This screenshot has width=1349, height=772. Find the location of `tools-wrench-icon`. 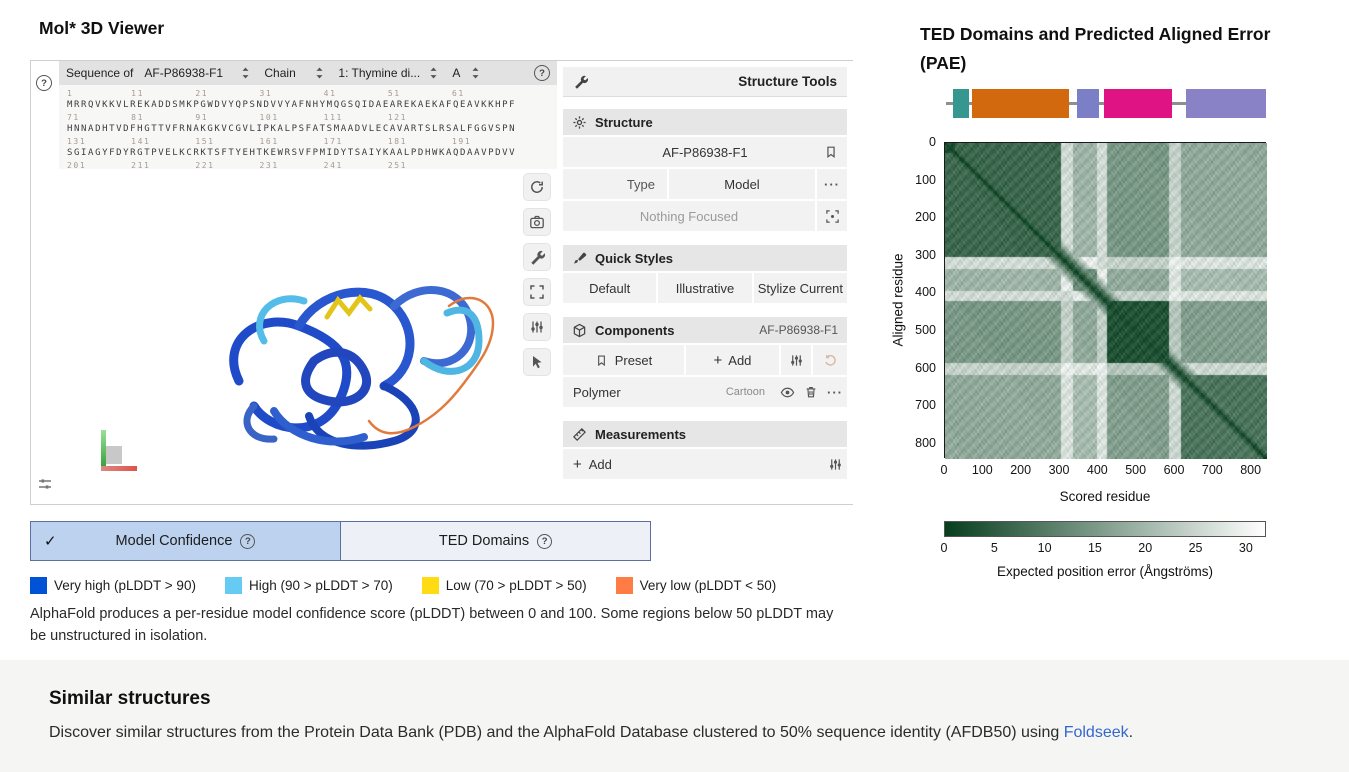

tools-wrench-icon is located at coordinates (580, 81).